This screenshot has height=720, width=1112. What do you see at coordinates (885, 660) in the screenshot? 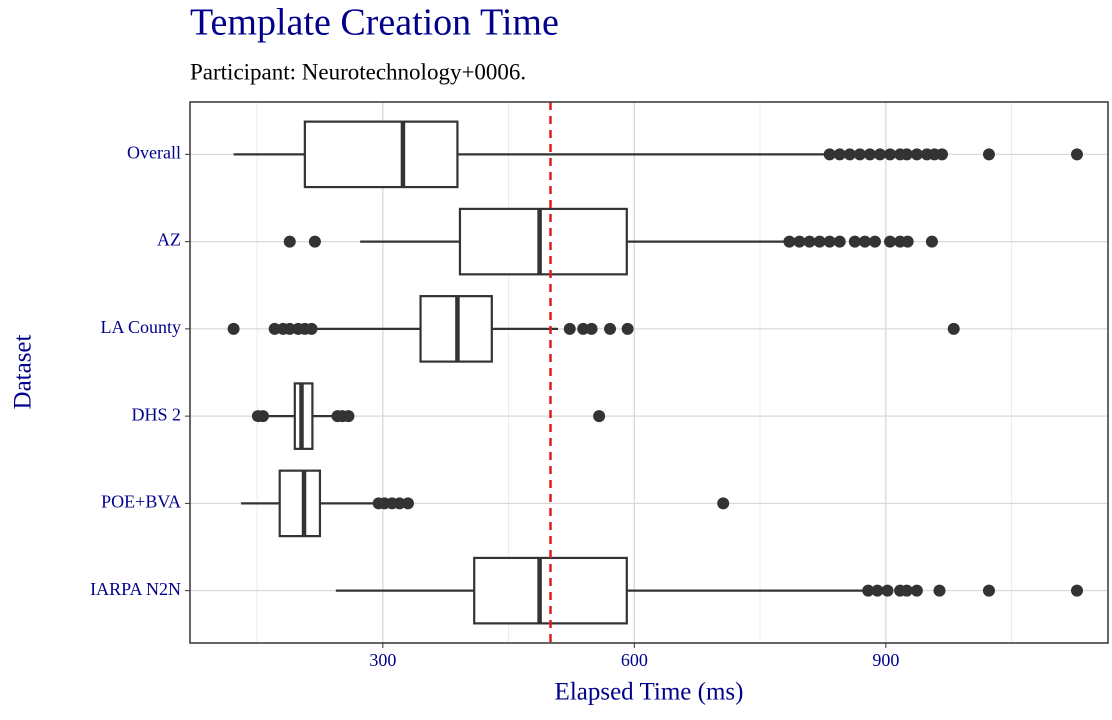
I see `x-tick-label: 900` at bounding box center [885, 660].